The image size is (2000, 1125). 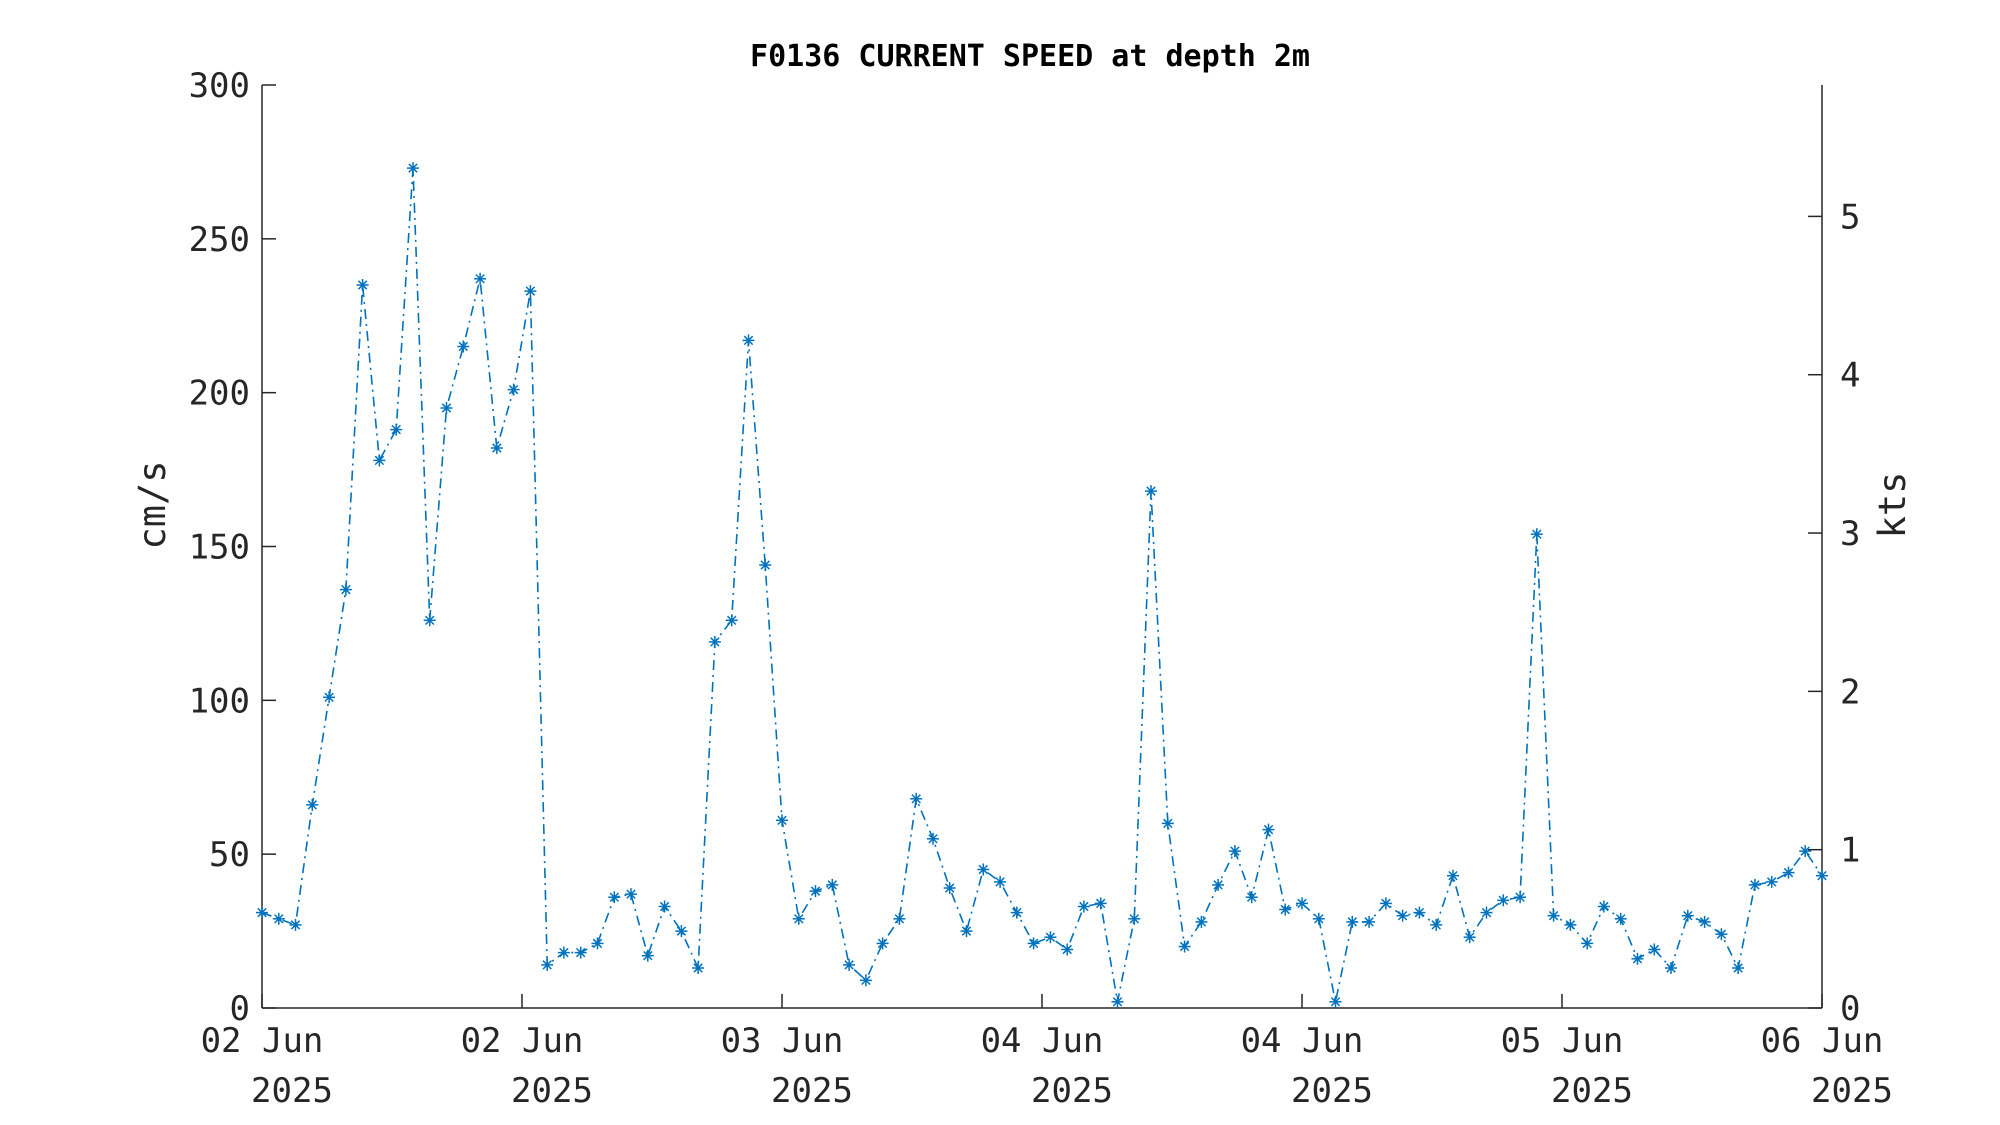 I want to click on x-tick-label-day: 05 Jun, so click(x=1562, y=1041).